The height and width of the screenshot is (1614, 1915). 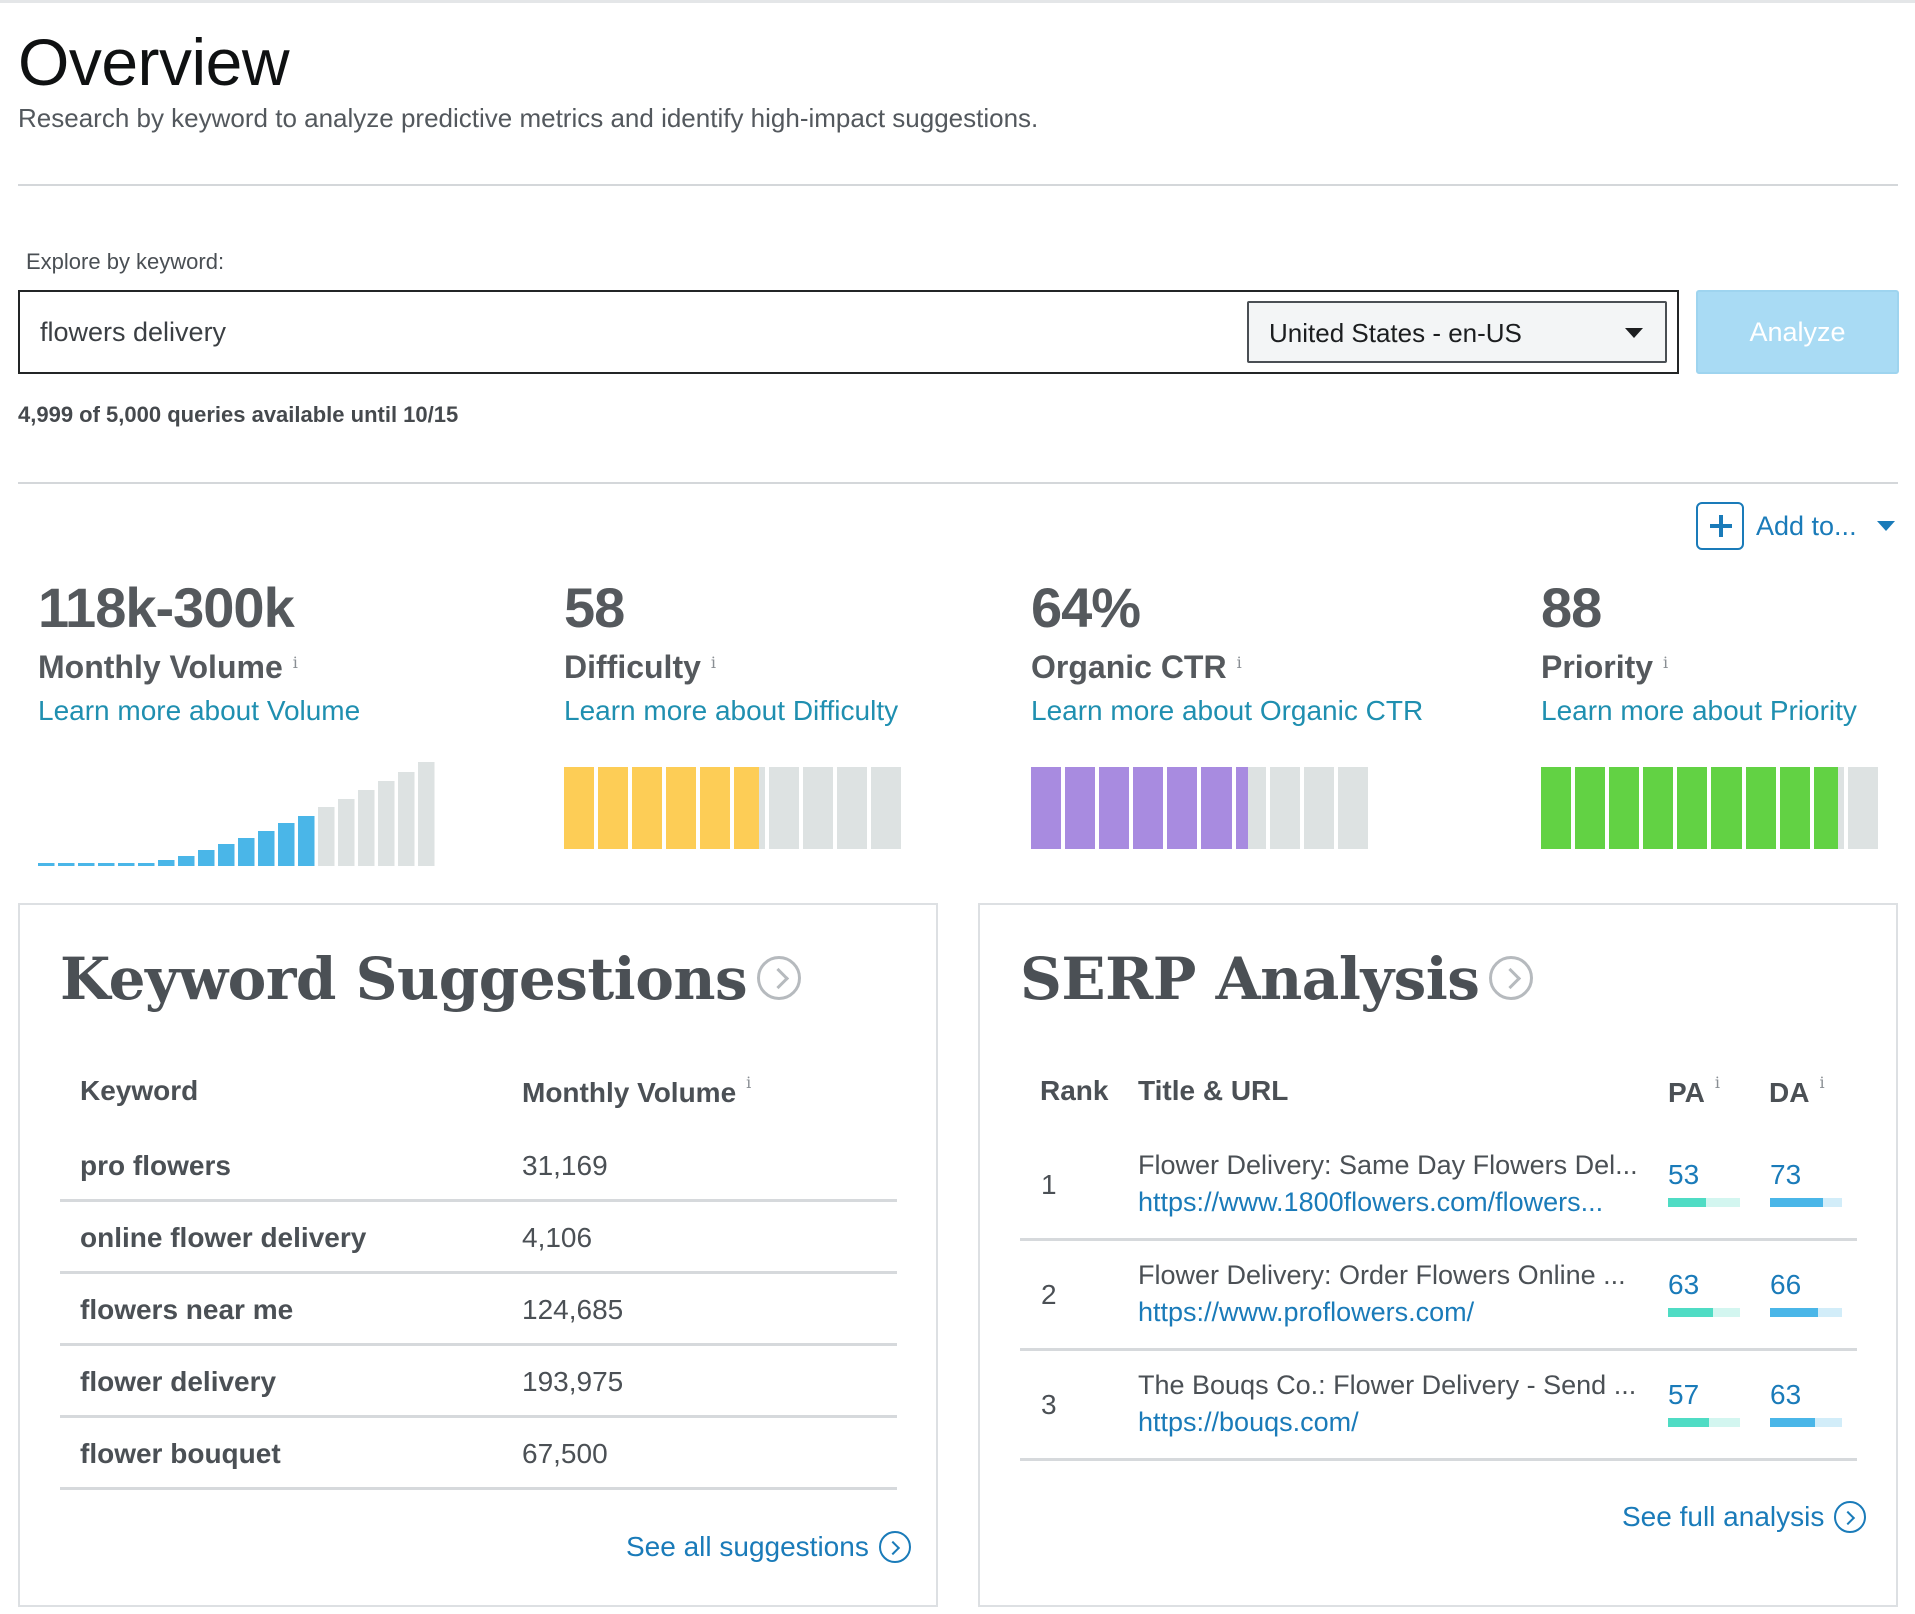 What do you see at coordinates (199, 710) in the screenshot?
I see `volume-learn-more-link: Learn more about Volume` at bounding box center [199, 710].